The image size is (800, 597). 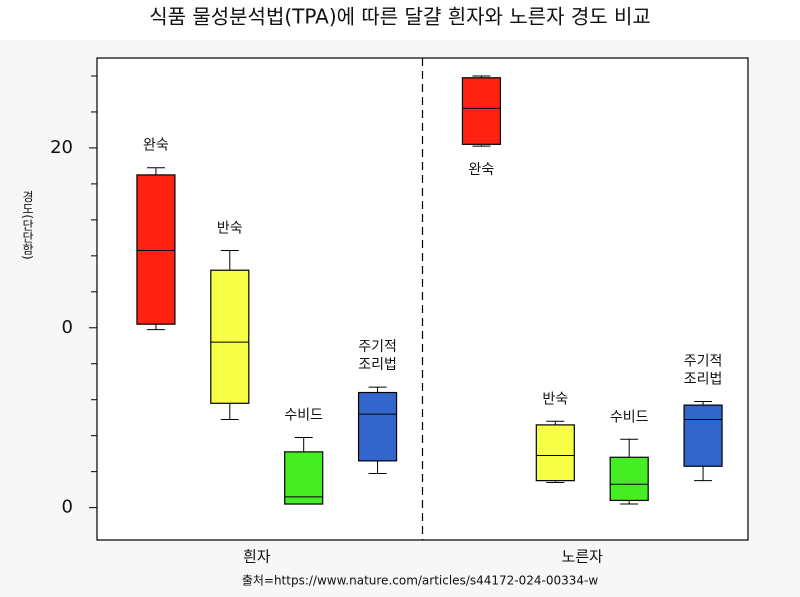 What do you see at coordinates (61, 147) in the screenshot?
I see `y-tick-label: 20` at bounding box center [61, 147].